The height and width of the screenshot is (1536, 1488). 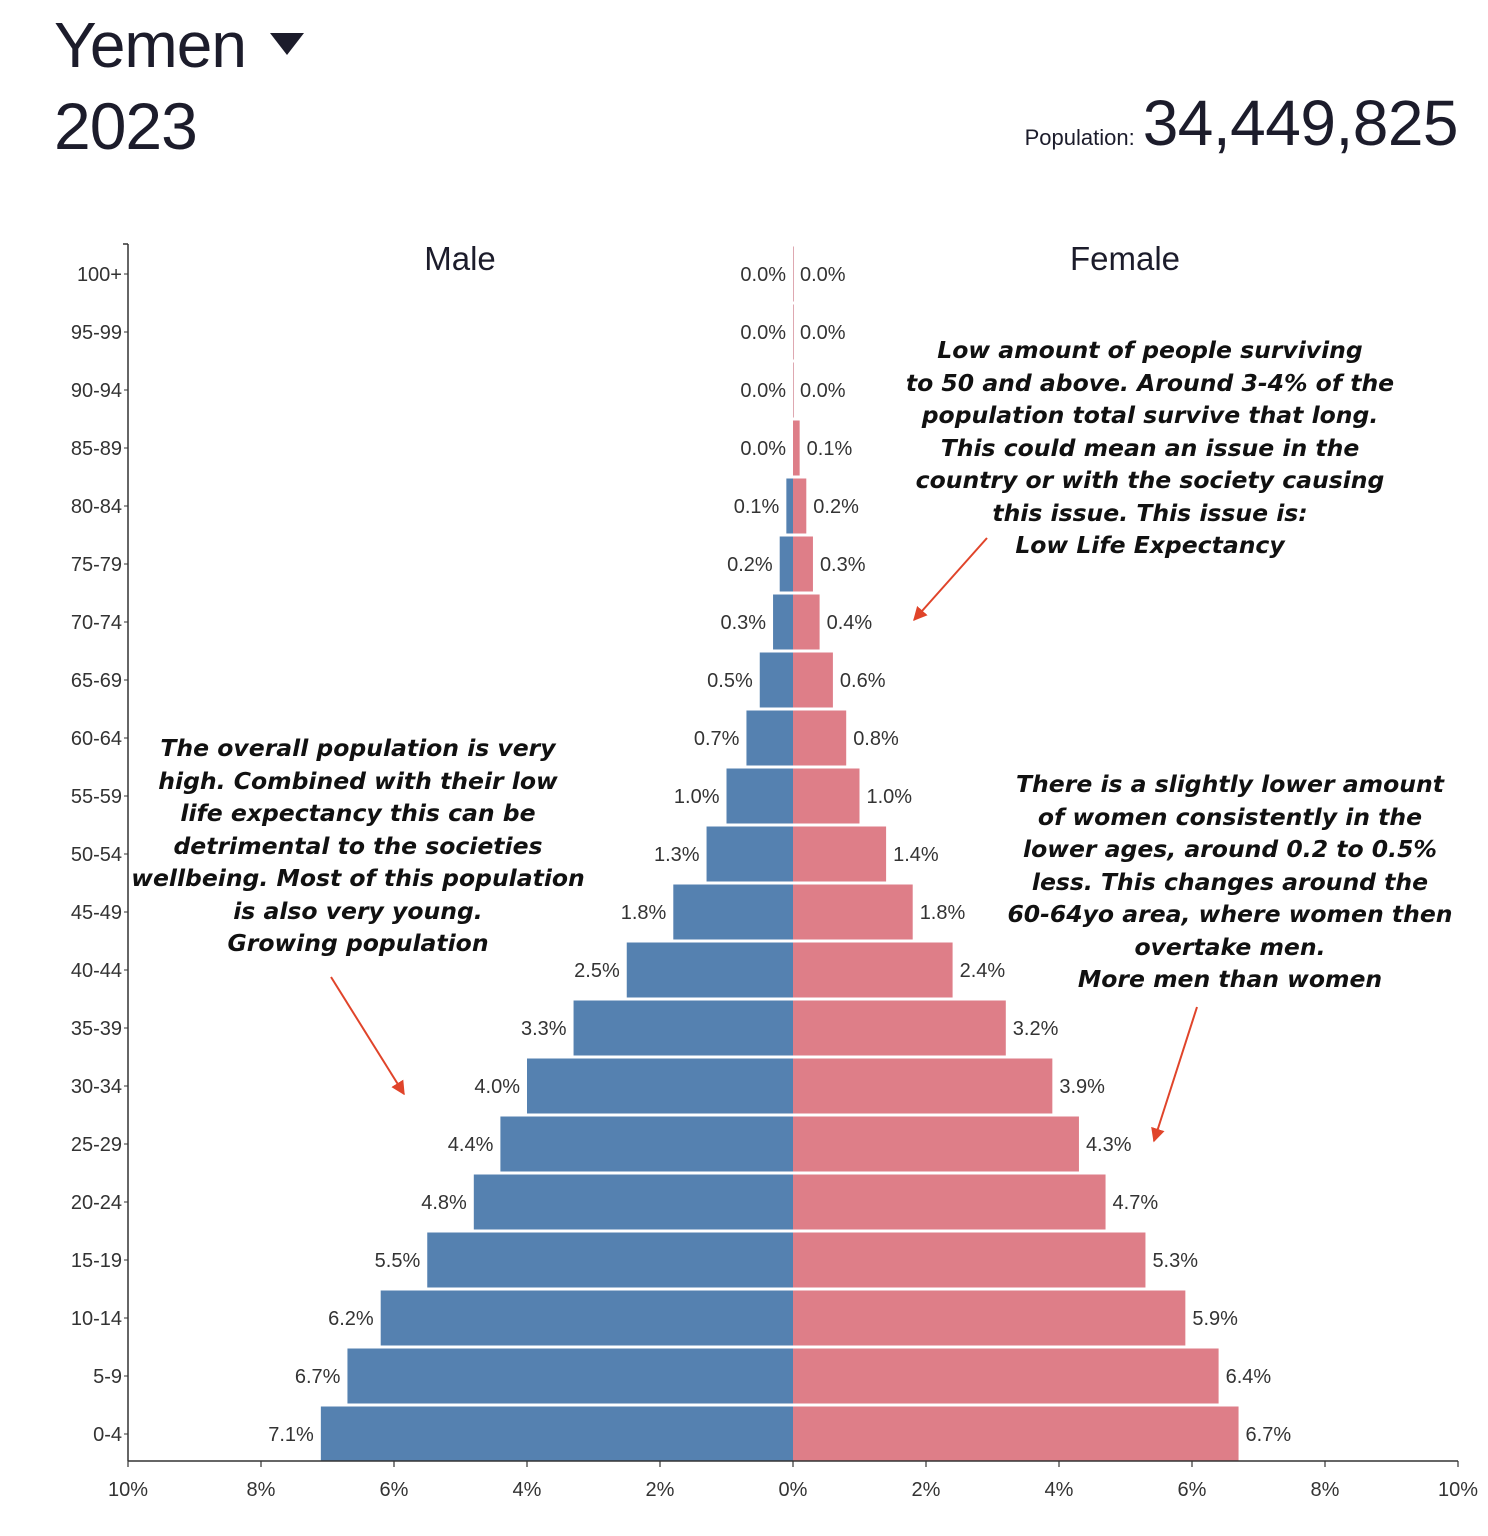 What do you see at coordinates (96, 855) in the screenshot?
I see `age-tick-label: 50-54` at bounding box center [96, 855].